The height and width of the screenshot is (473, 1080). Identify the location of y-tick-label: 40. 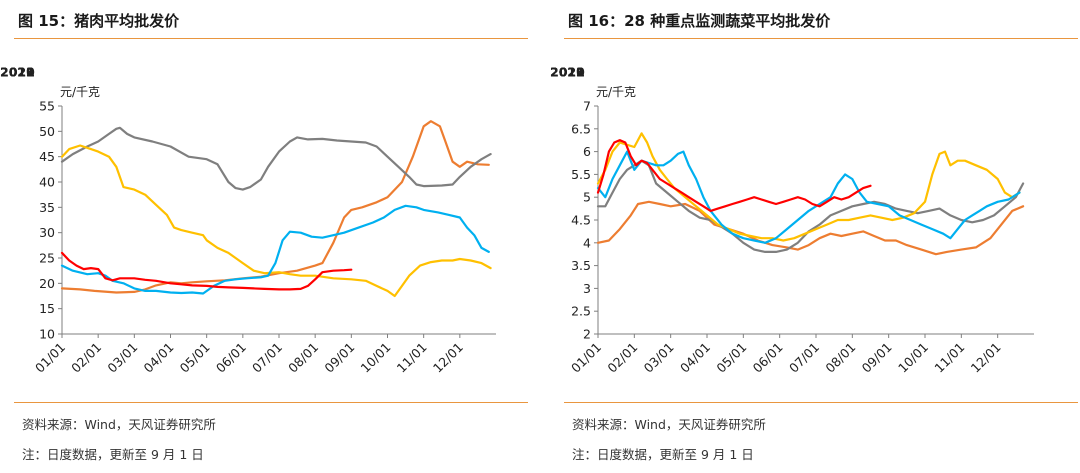
(47, 182).